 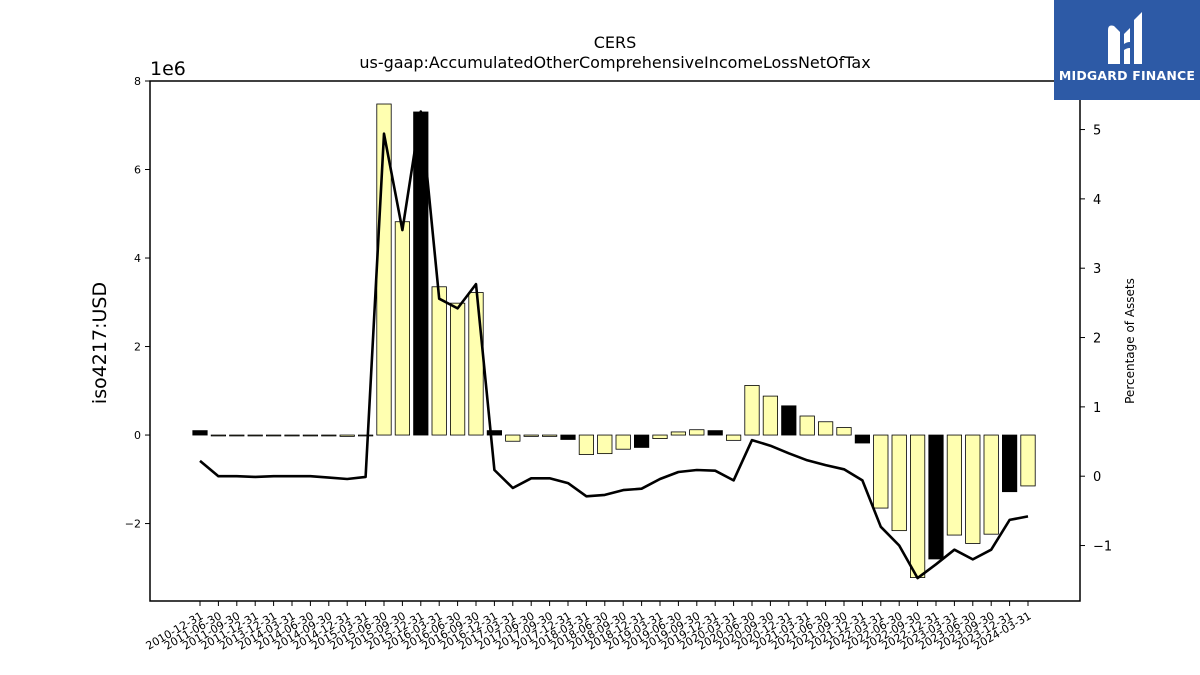 I want to click on logo-text: MIDGARD FINANCE, so click(x=1127, y=75).